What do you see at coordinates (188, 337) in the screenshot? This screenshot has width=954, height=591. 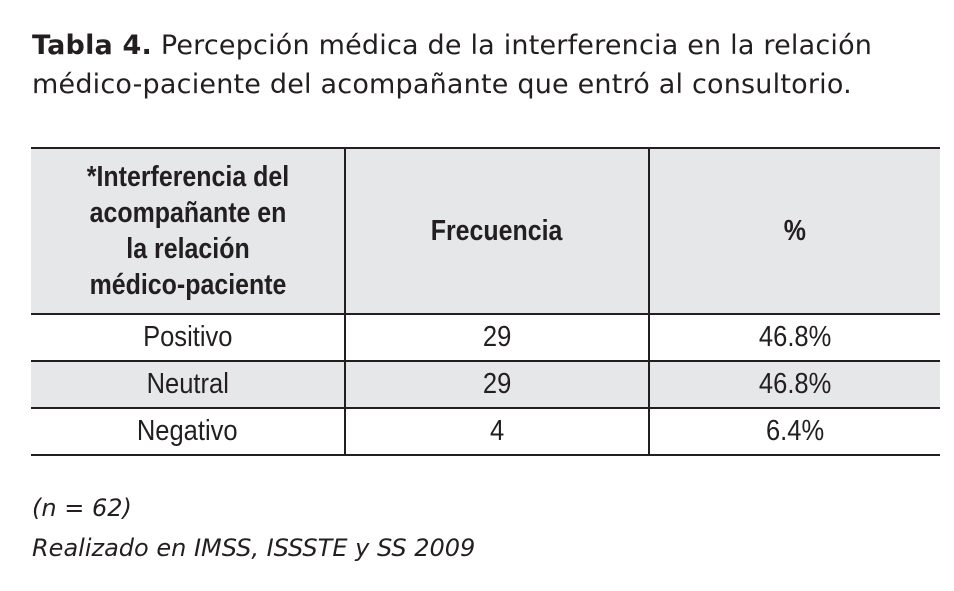 I see `cell-category: Positivo` at bounding box center [188, 337].